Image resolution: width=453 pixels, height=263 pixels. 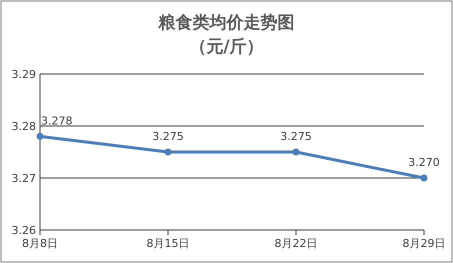 What do you see at coordinates (424, 243) in the screenshot?
I see `x-tick-label: 8月29日` at bounding box center [424, 243].